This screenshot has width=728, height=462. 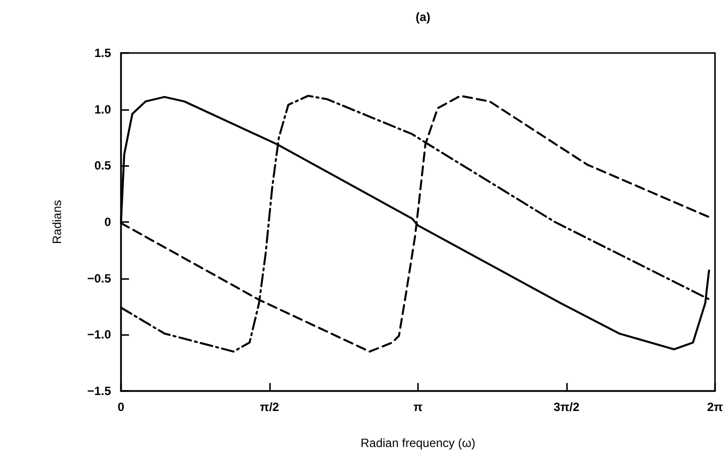 I want to click on x-tick-label: 0, so click(x=121, y=407).